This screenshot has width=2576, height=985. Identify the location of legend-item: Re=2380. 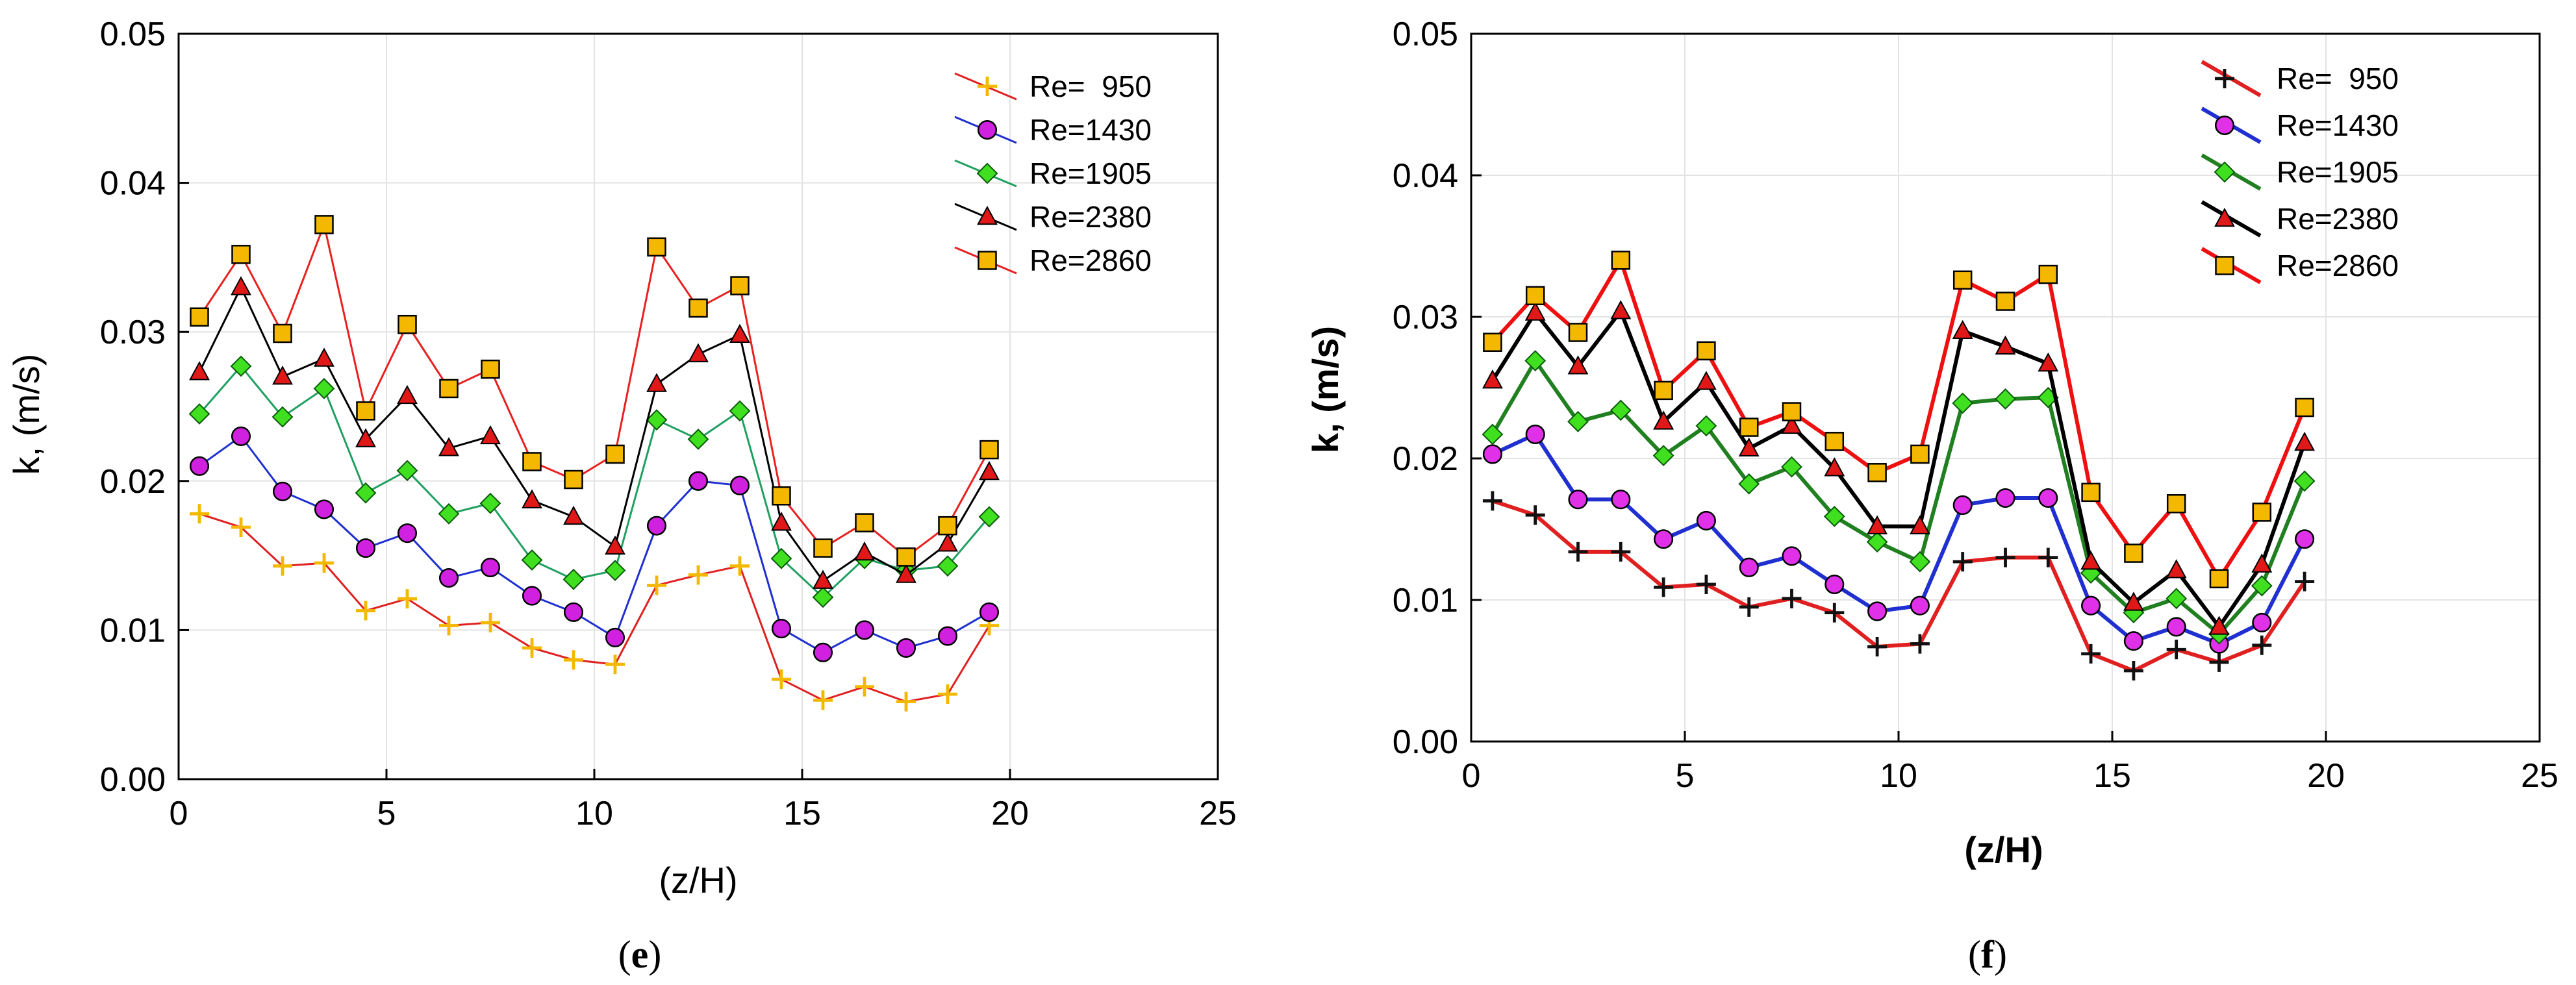
(2300, 219).